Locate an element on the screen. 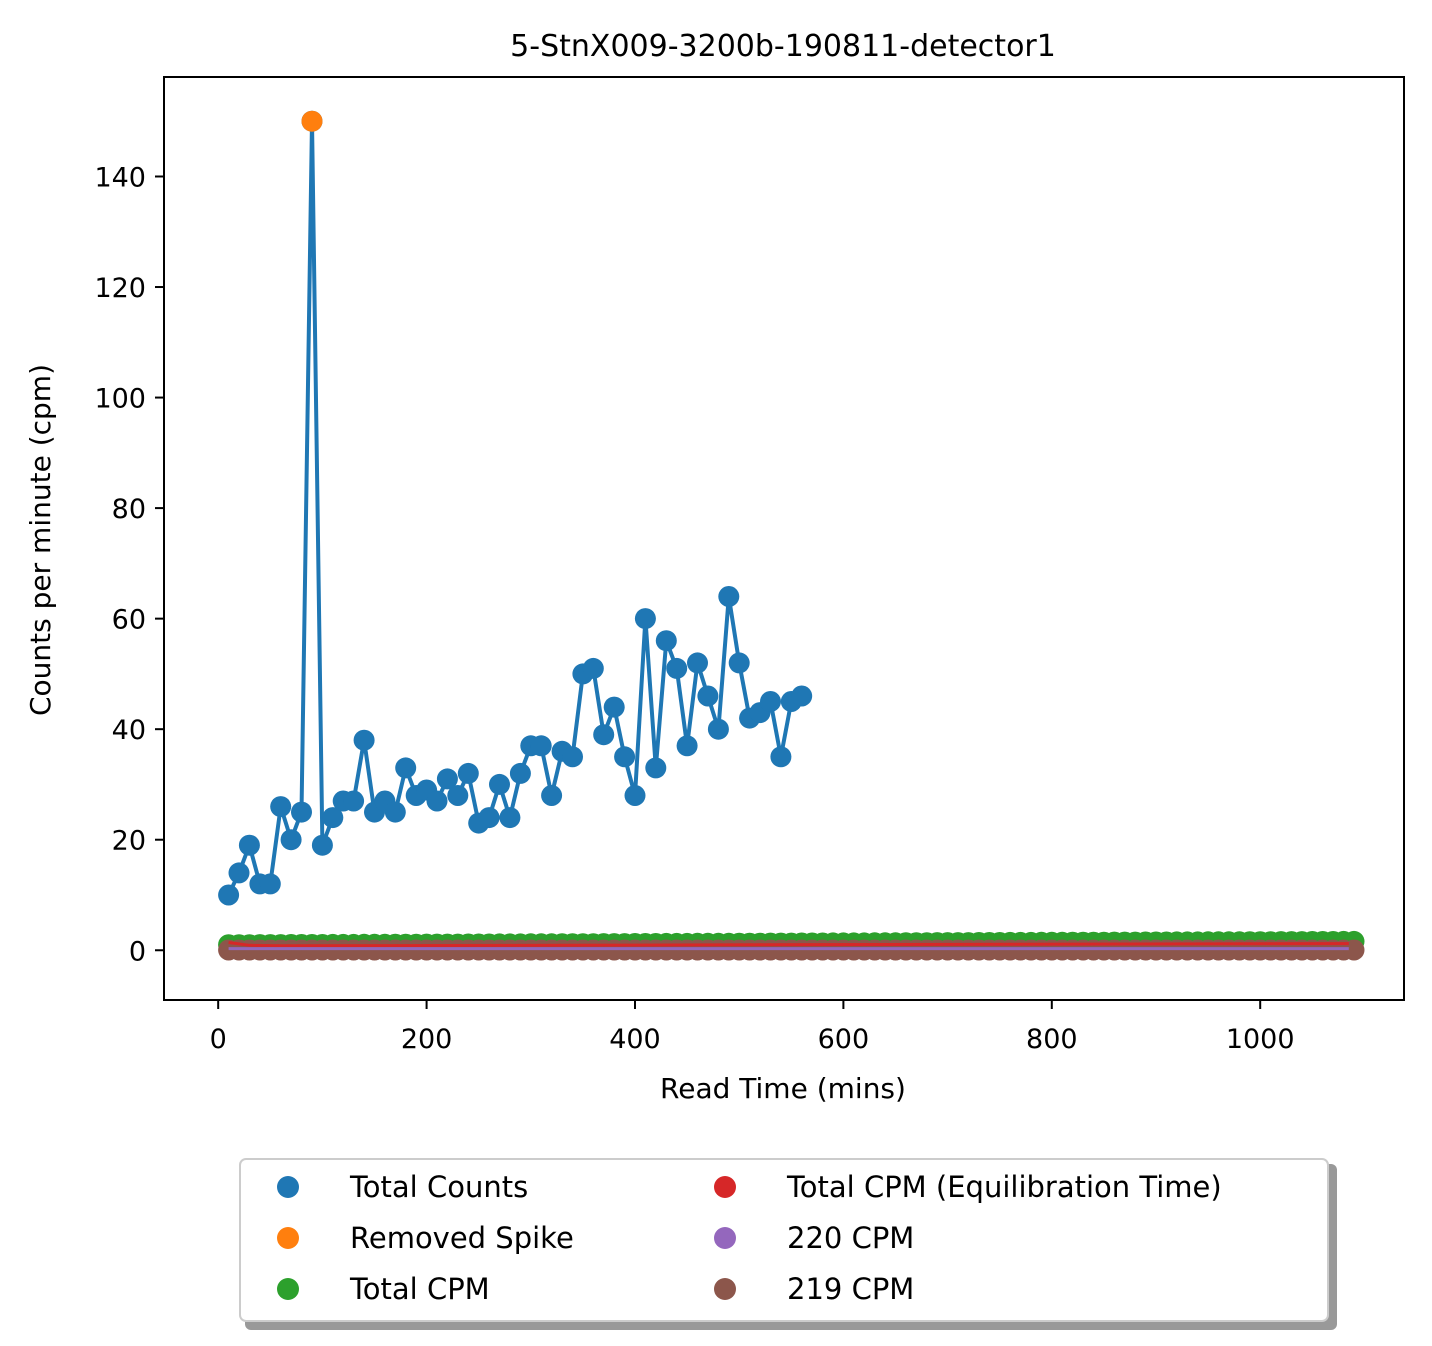 The image size is (1432, 1346). legend-label: Removed Spike is located at coordinates (462, 1238).